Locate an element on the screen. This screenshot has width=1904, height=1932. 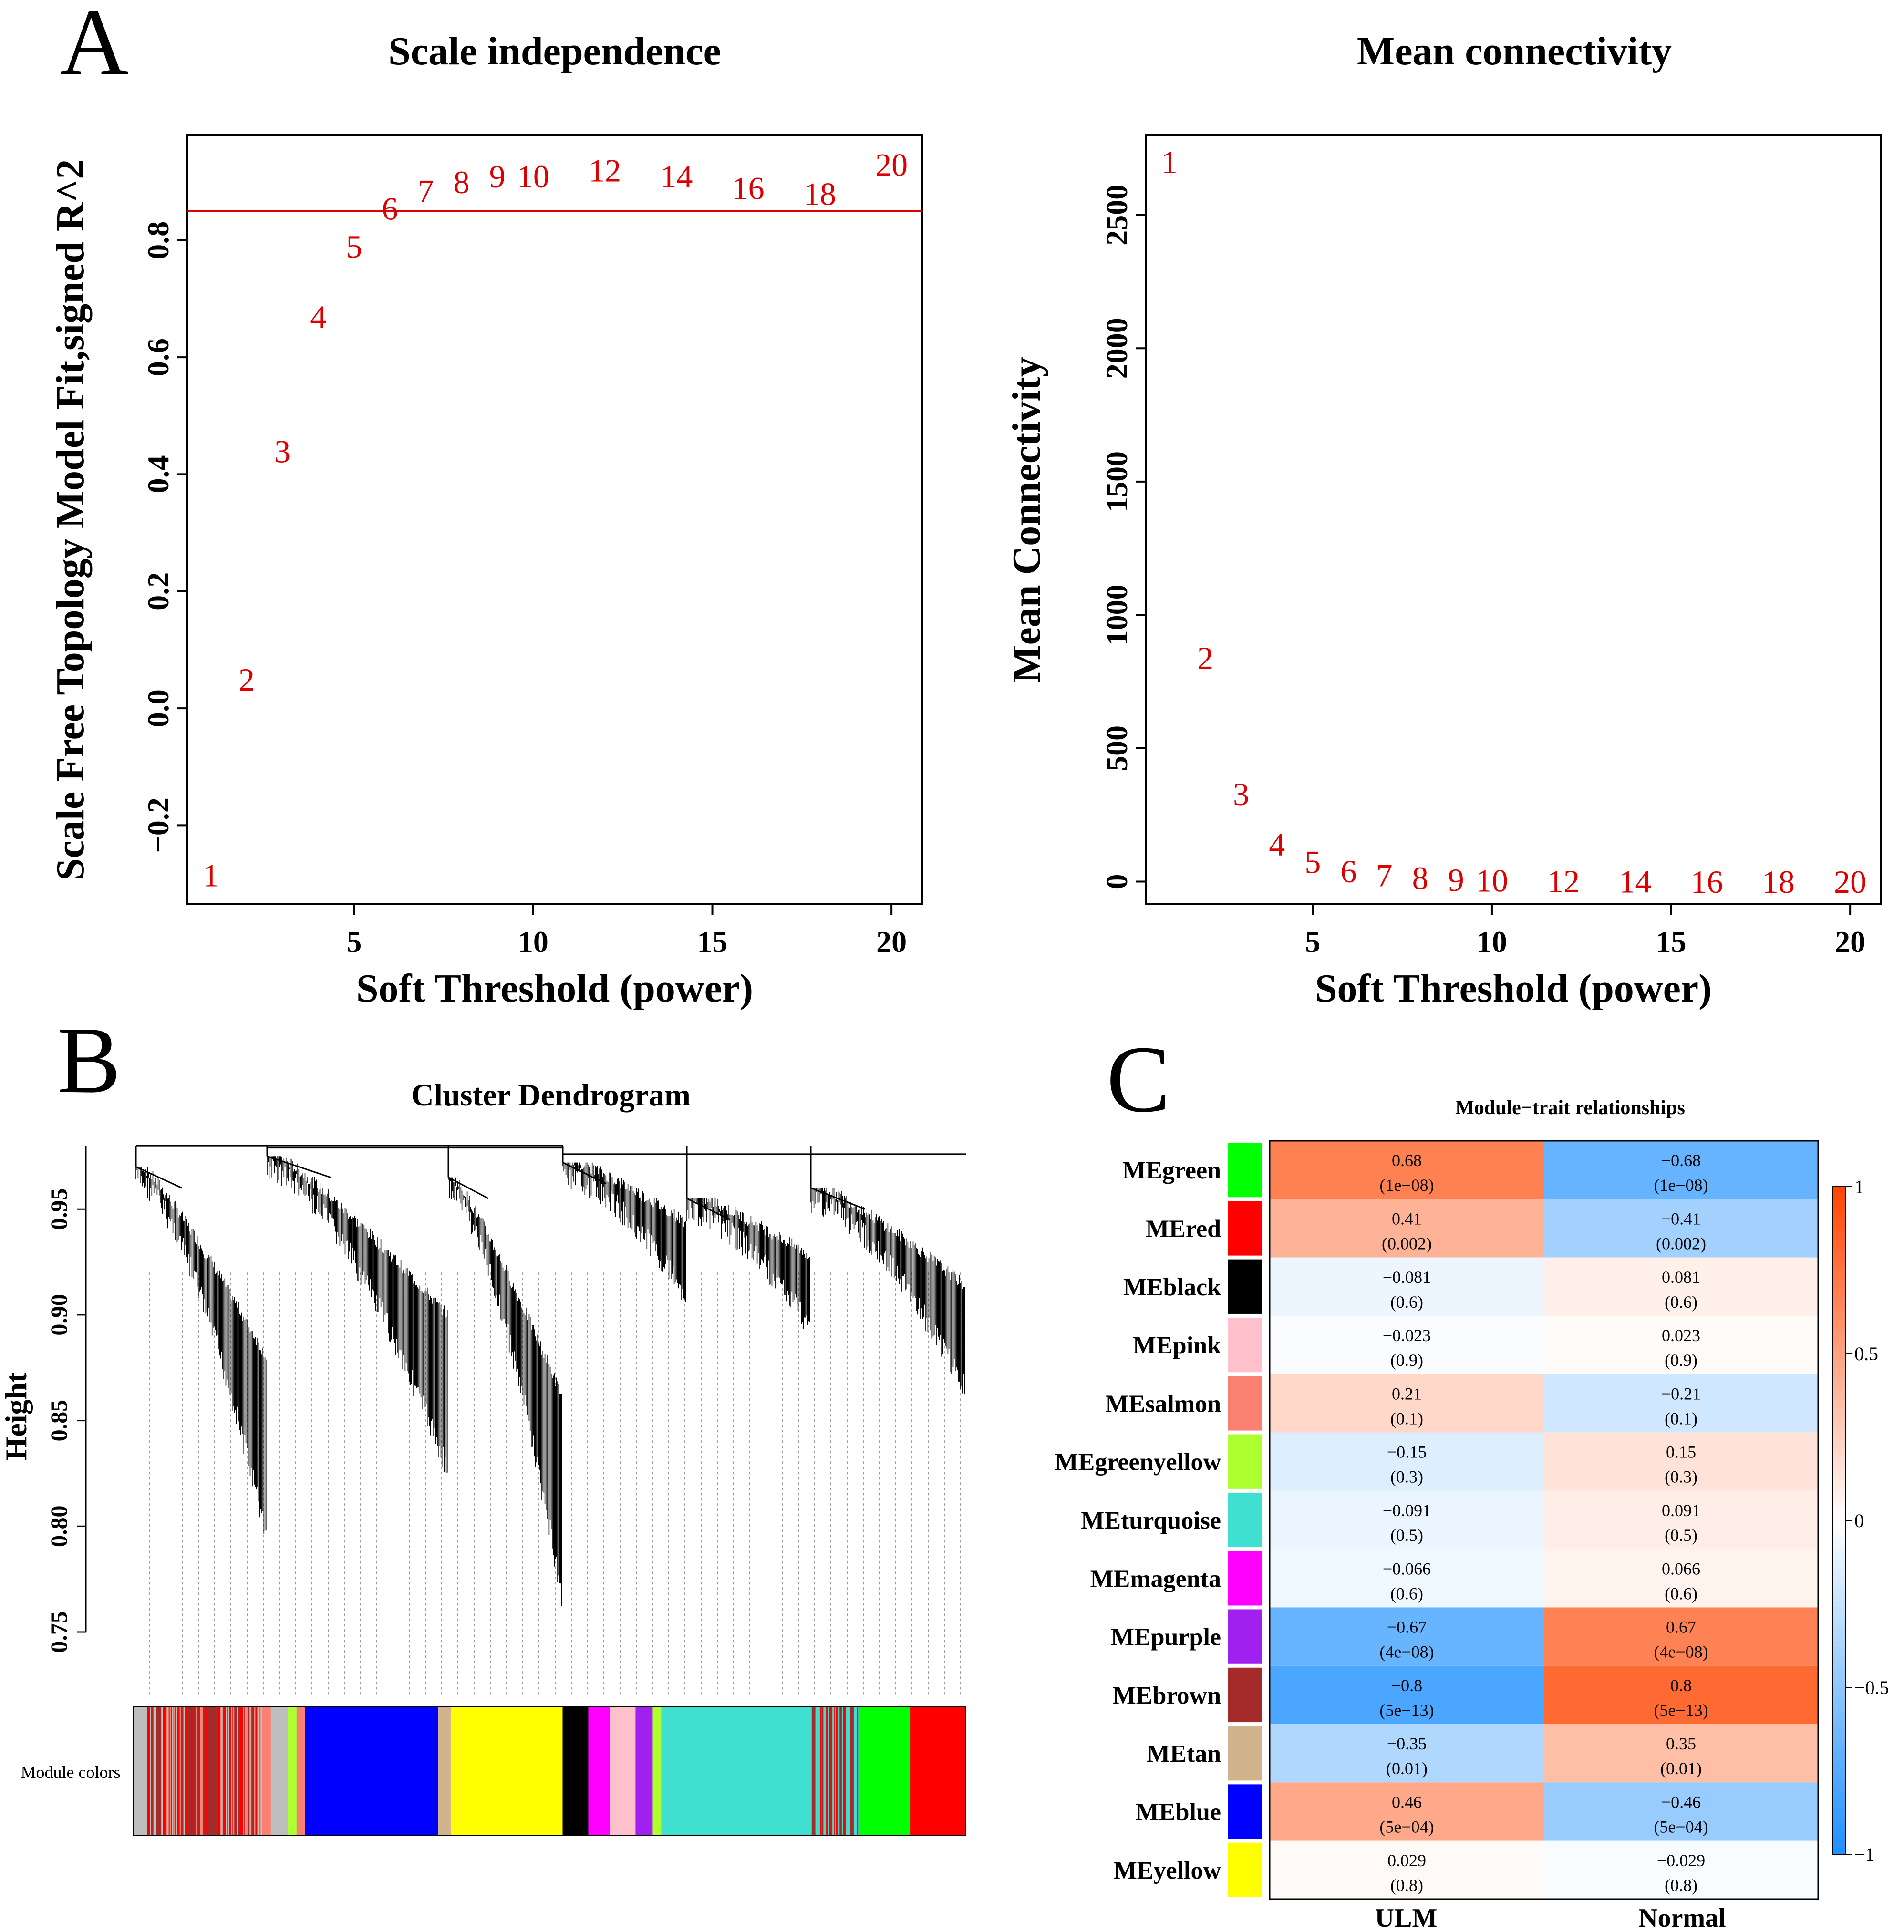
dendrogram-ytick-label: 0.90 is located at coordinates (58, 1315).